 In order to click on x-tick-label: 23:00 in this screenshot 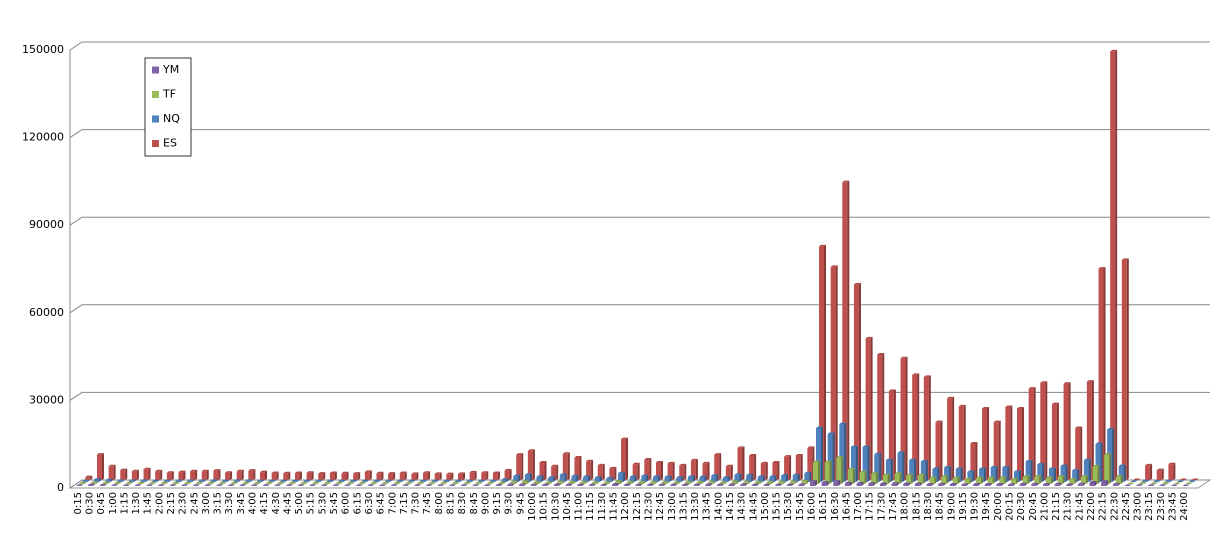, I will do `click(1138, 506)`.